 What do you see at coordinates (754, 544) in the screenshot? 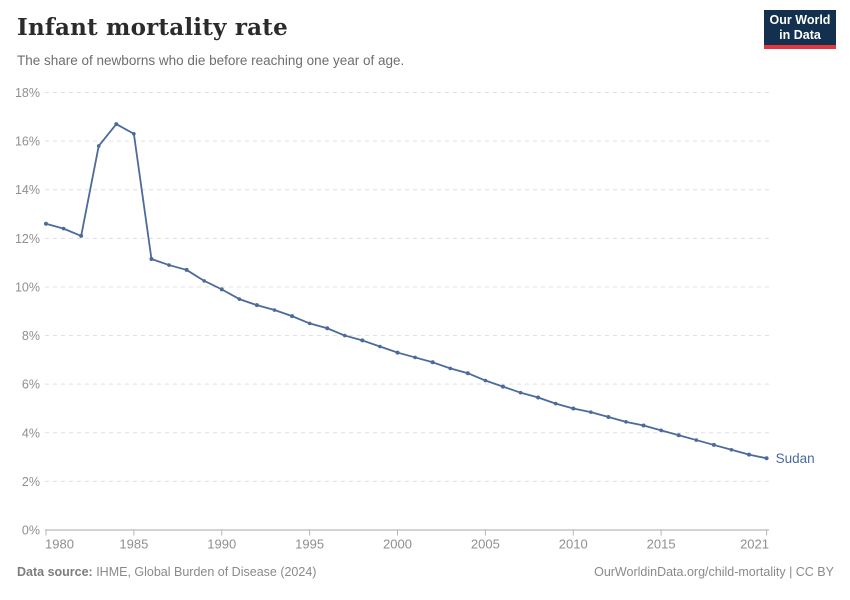
I see `x-axis-tick-label: 2021` at bounding box center [754, 544].